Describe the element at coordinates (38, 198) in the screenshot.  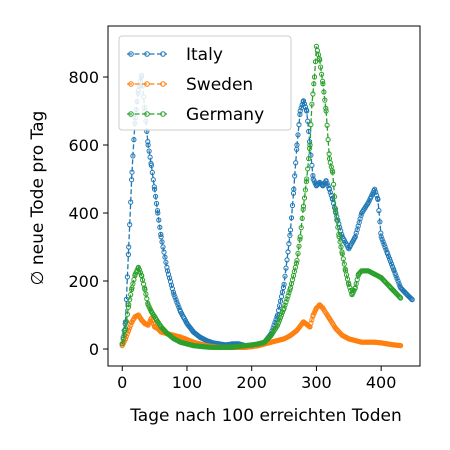
I see `y-axis-label: ∅ neue Tode pro Tag` at that location.